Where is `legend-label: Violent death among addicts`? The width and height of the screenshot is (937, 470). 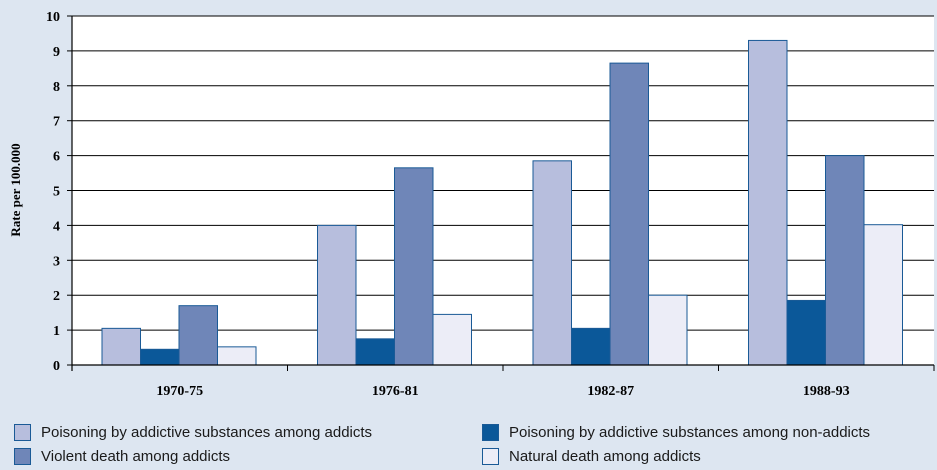
legend-label: Violent death among addicts is located at coordinates (136, 456).